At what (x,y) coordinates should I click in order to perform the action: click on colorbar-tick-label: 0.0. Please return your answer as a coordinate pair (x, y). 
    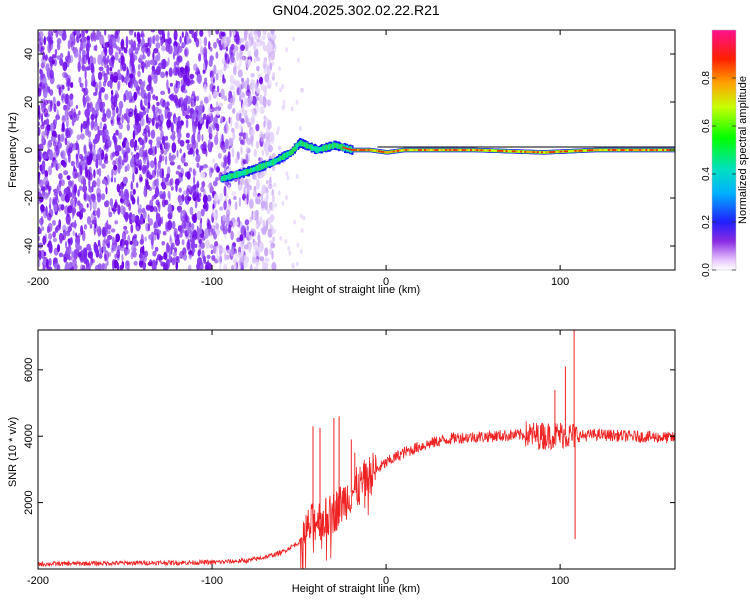
    Looking at the image, I should click on (706, 270).